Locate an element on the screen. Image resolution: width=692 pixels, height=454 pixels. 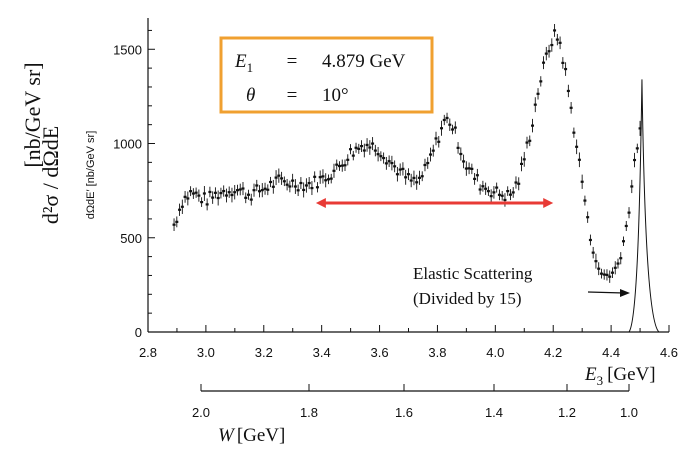
kinematics-theta-eq: = is located at coordinates (292, 95).